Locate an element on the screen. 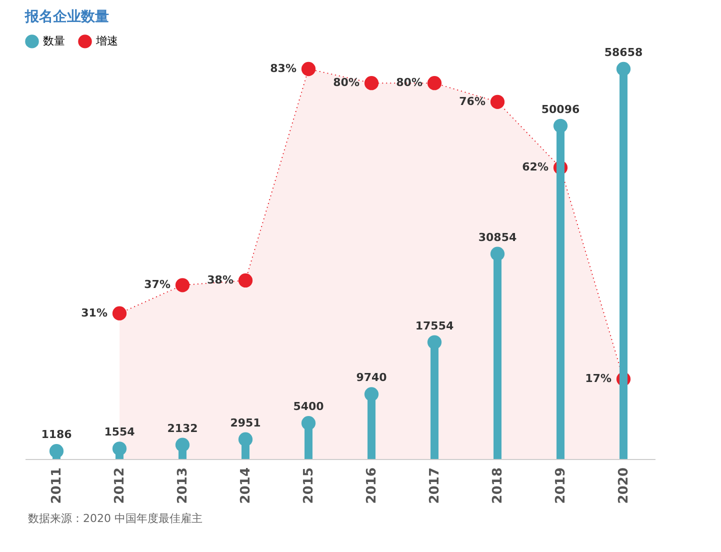 The width and height of the screenshot is (721, 552). legend-label: 数量 is located at coordinates (54, 41).